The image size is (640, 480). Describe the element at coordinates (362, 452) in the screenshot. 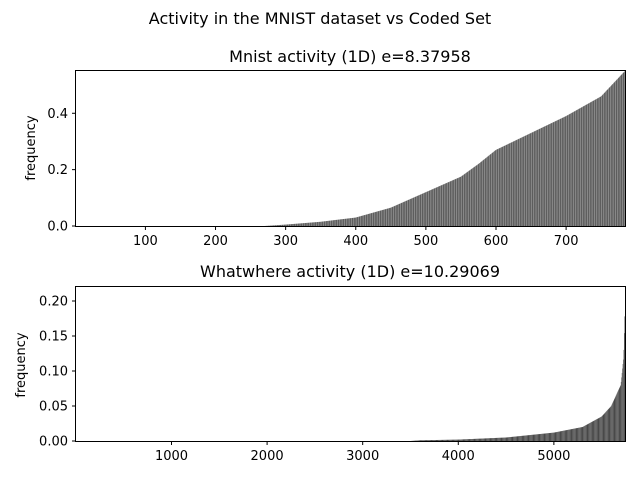

I see `x-ticks-whatwhere: 1000 2000 3000 4000 5000` at that location.